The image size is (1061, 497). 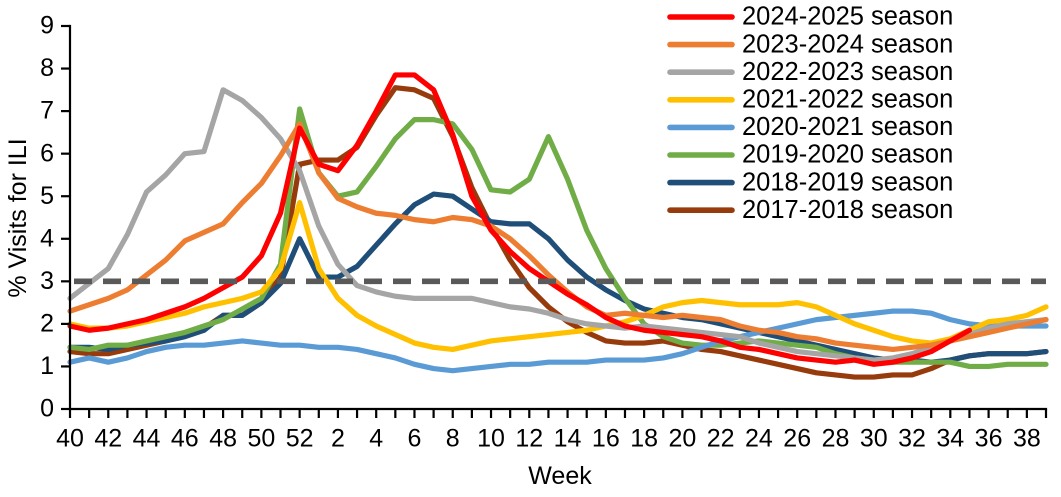 What do you see at coordinates (47, 26) in the screenshot?
I see `y-tick-label-9: 9` at bounding box center [47, 26].